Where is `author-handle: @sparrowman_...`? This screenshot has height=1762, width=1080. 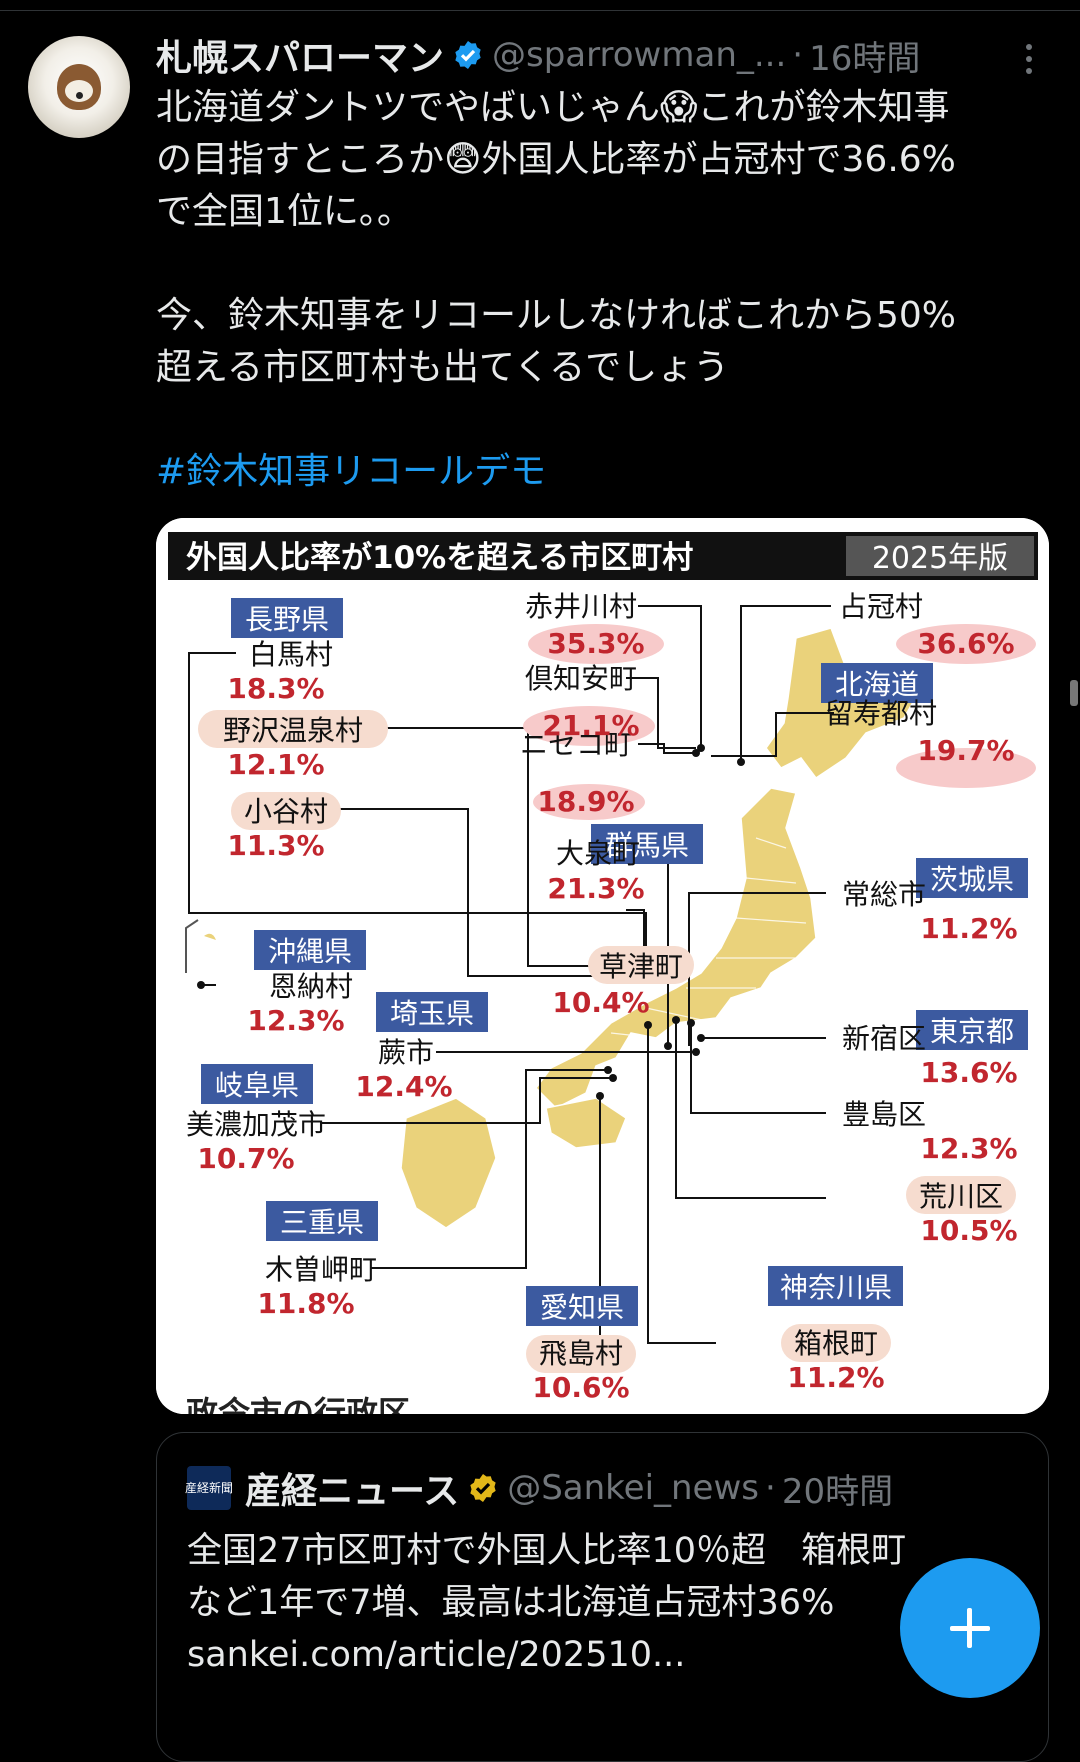
author-handle: @sparrowman_... is located at coordinates (639, 55).